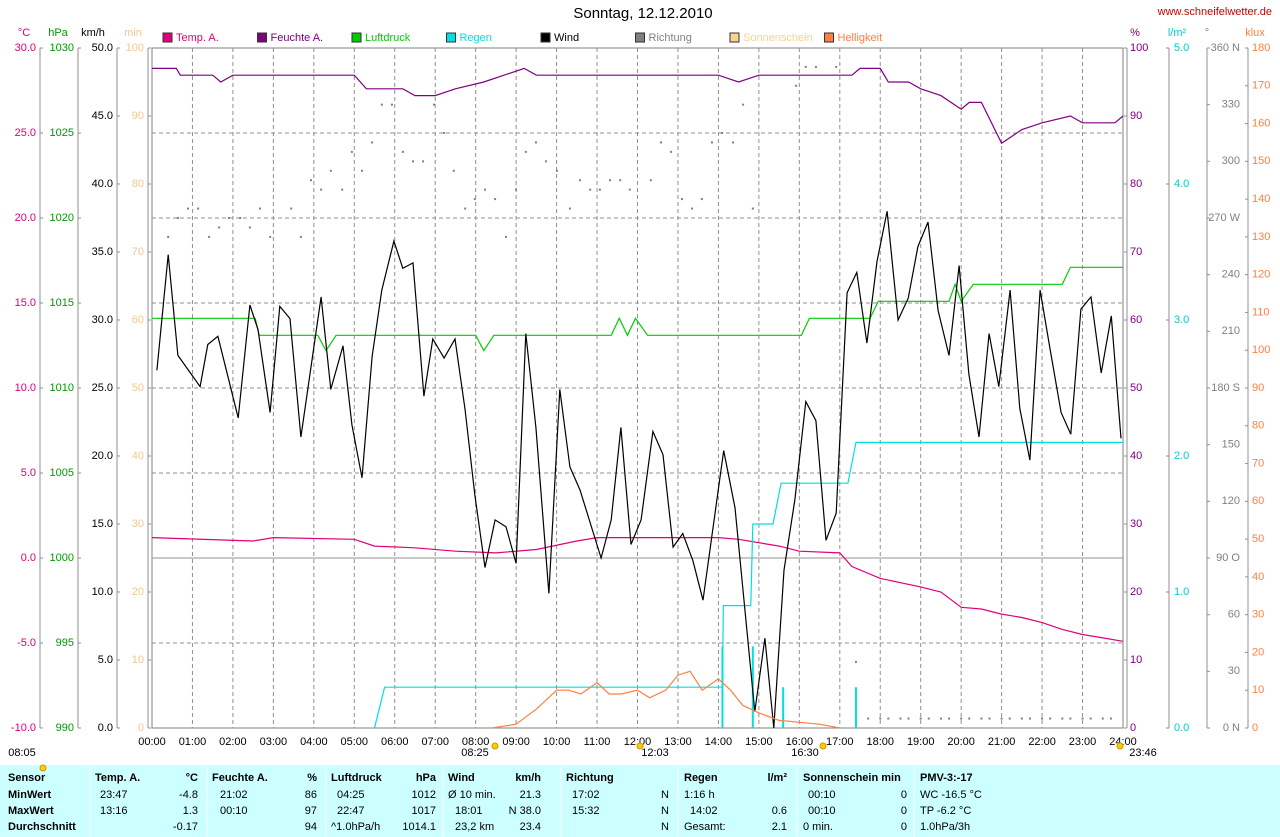 The image size is (1280, 837). What do you see at coordinates (1234, 671) in the screenshot?
I see `y-tick-label: 30` at bounding box center [1234, 671].